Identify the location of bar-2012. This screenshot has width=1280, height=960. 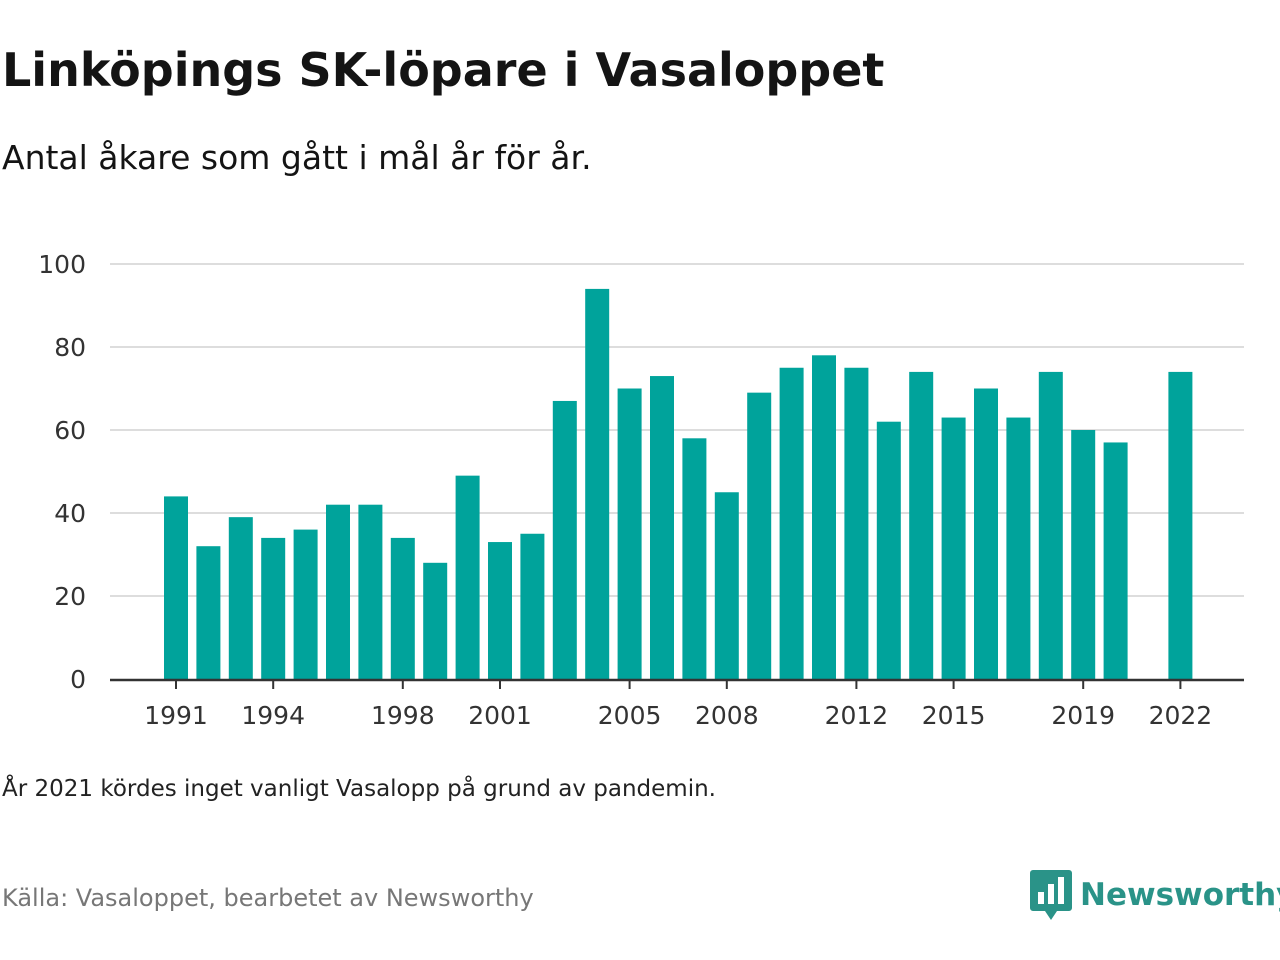
(856, 523).